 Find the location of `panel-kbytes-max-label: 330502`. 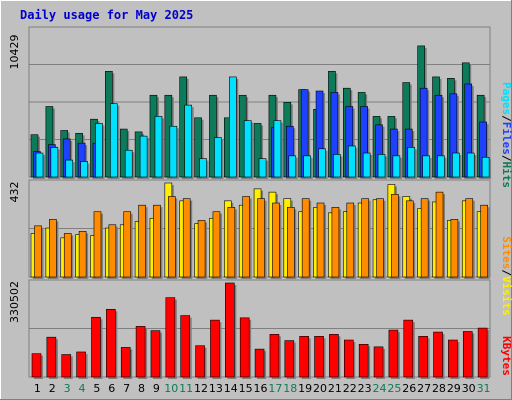

panel-kbytes-max-label: 330502 is located at coordinates (14, 302).